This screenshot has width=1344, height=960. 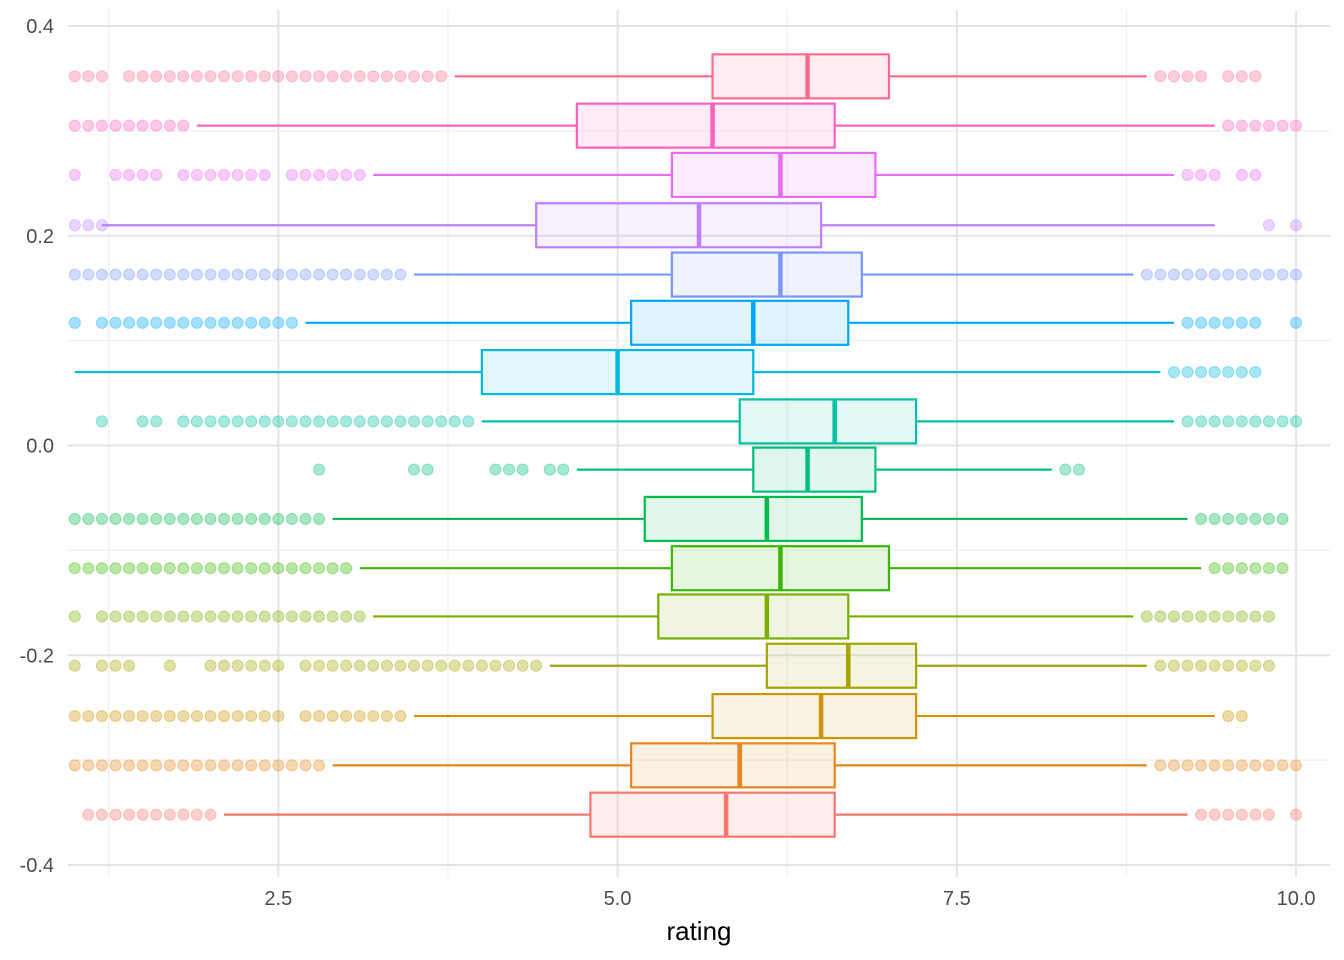 I want to click on y-tick-label: 0.0, so click(x=40, y=447).